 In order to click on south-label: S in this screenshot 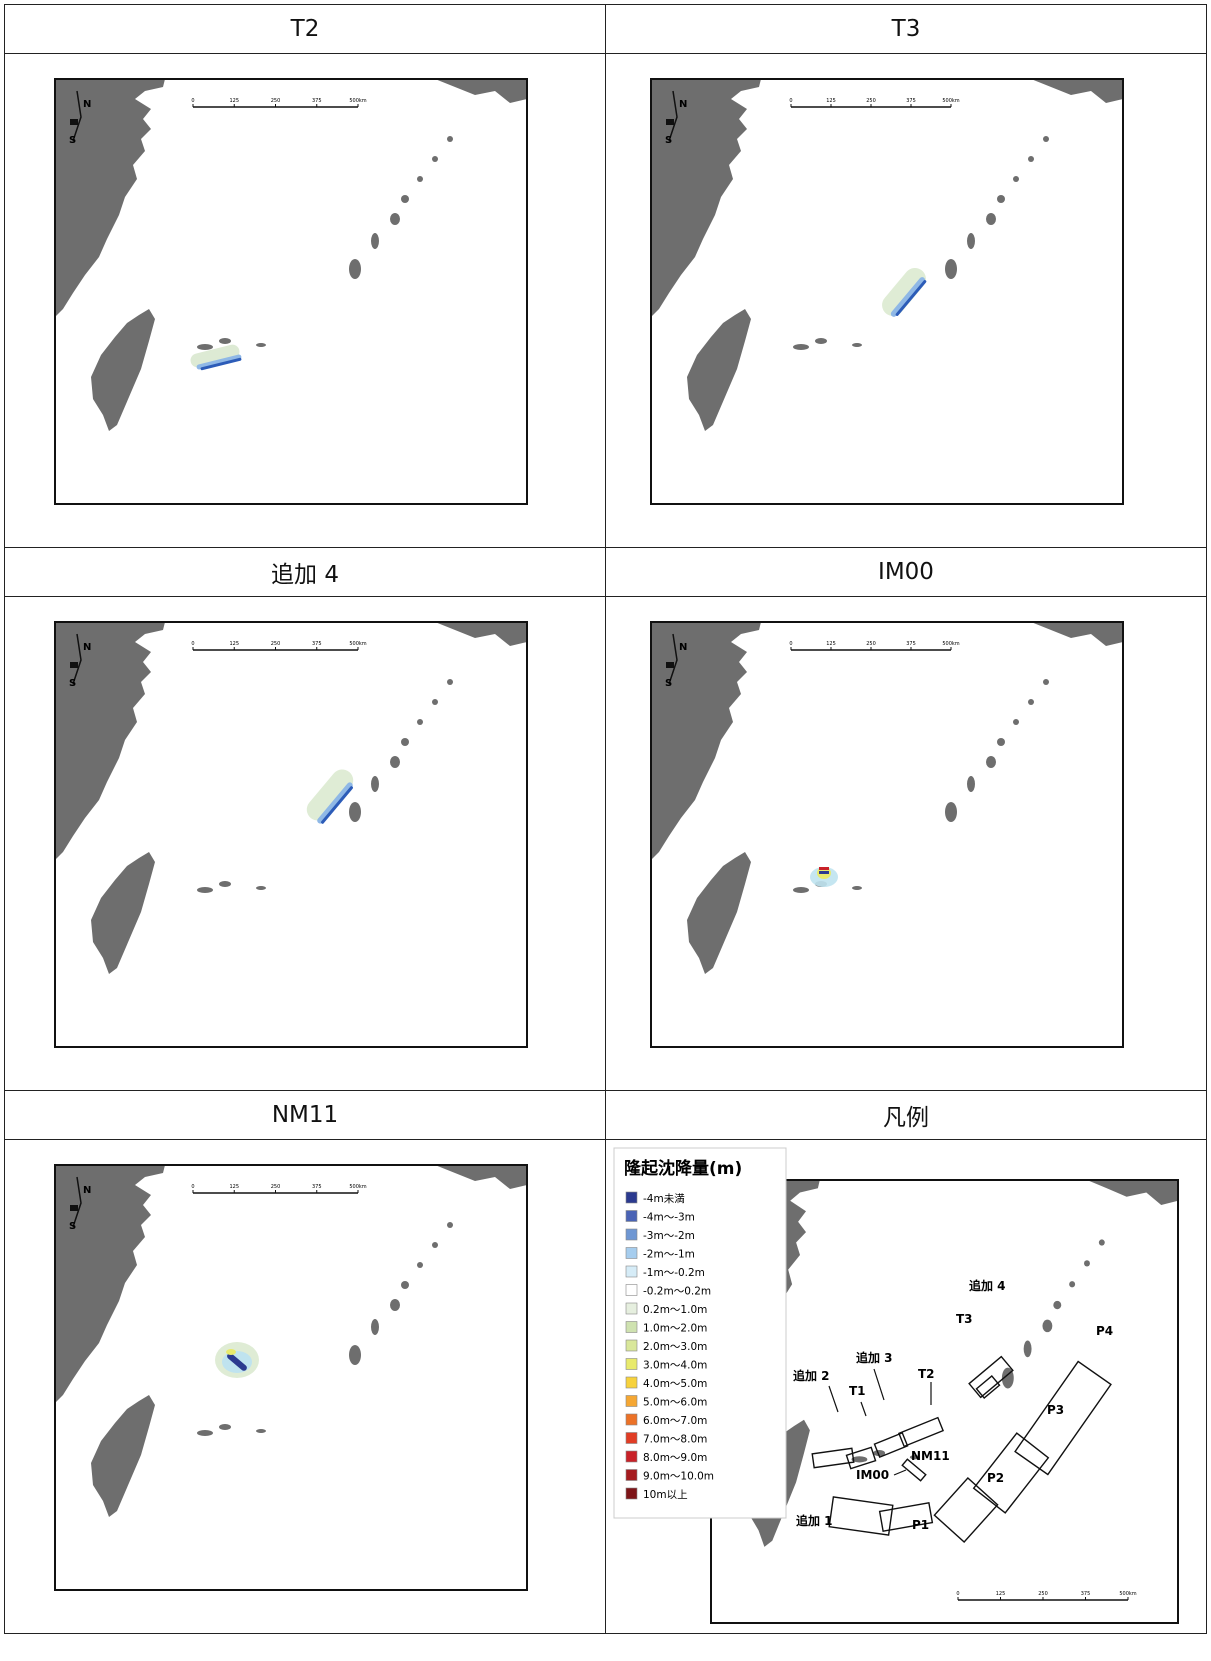, I will do `click(668, 683)`.